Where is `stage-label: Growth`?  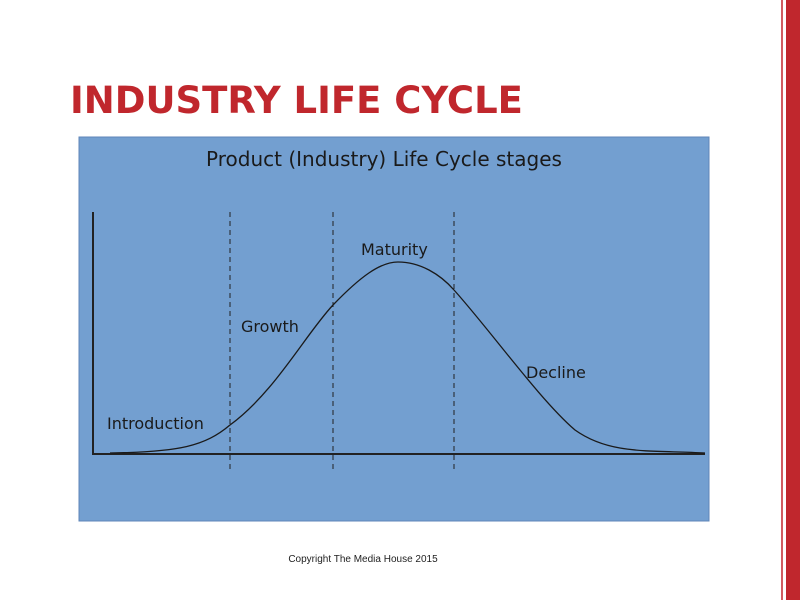 stage-label: Growth is located at coordinates (270, 326).